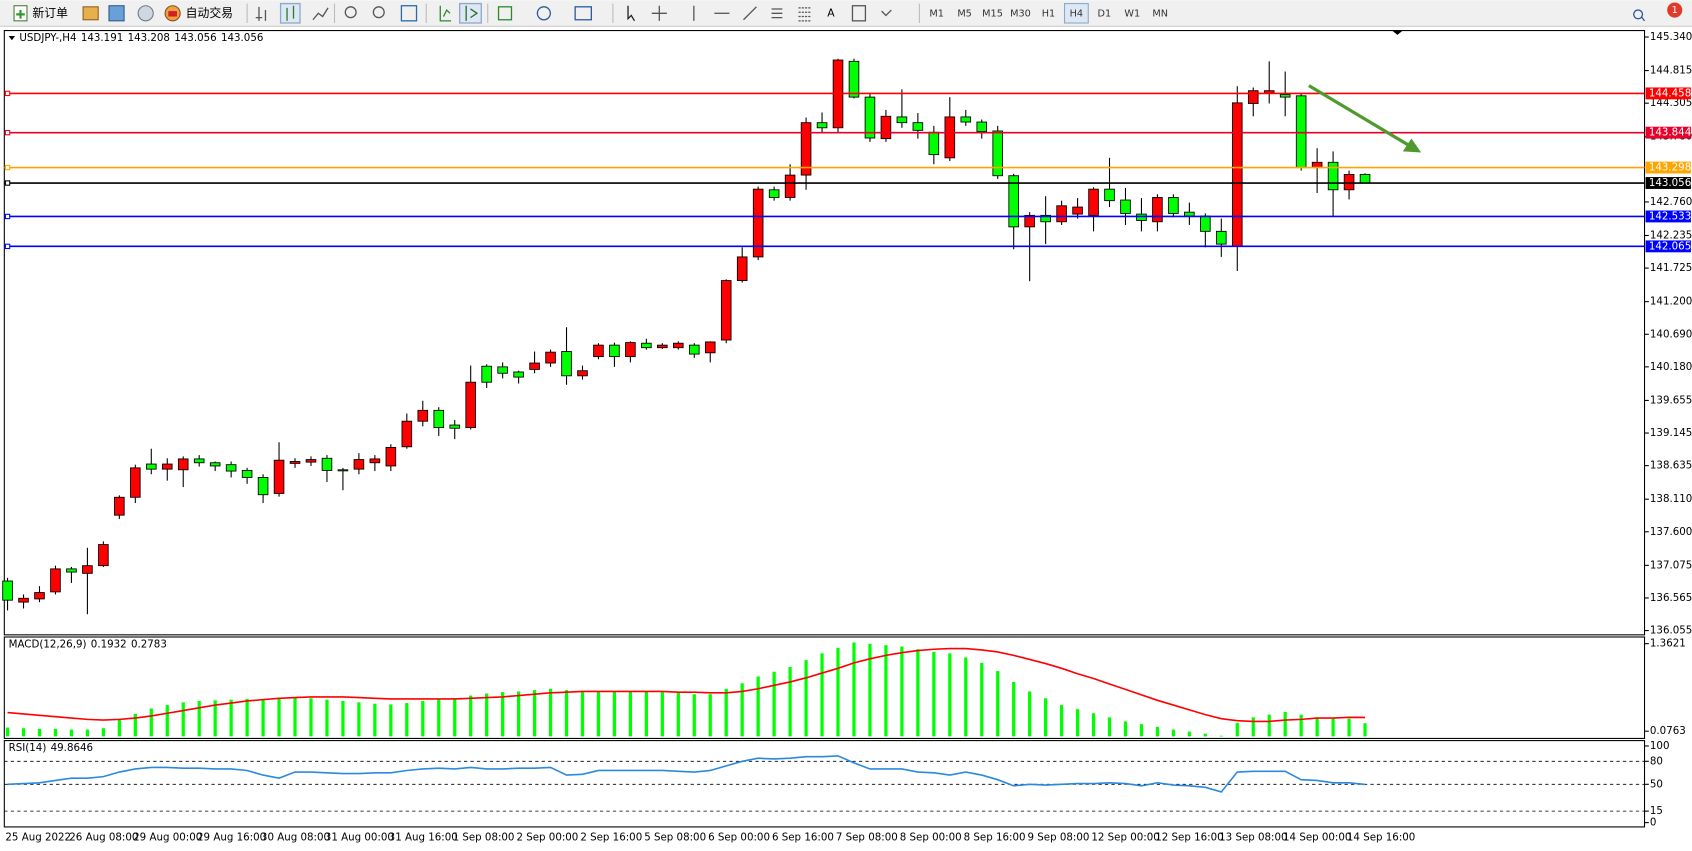 The height and width of the screenshot is (851, 1692). I want to click on fibo-icon, so click(805, 14).